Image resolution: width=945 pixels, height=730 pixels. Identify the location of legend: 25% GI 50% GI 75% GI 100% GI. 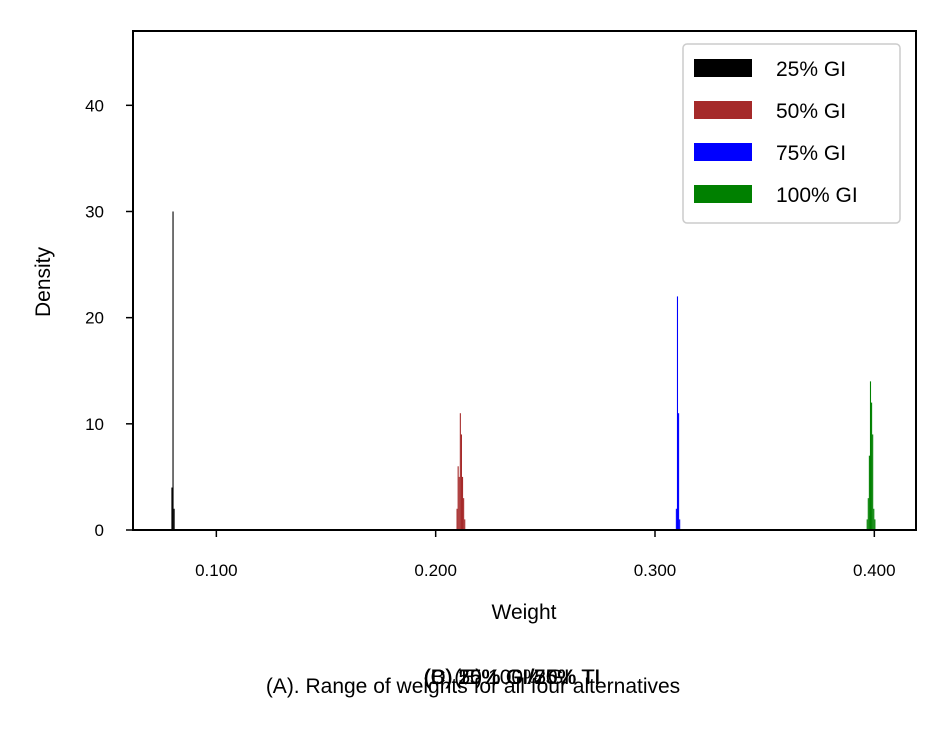
(791, 133).